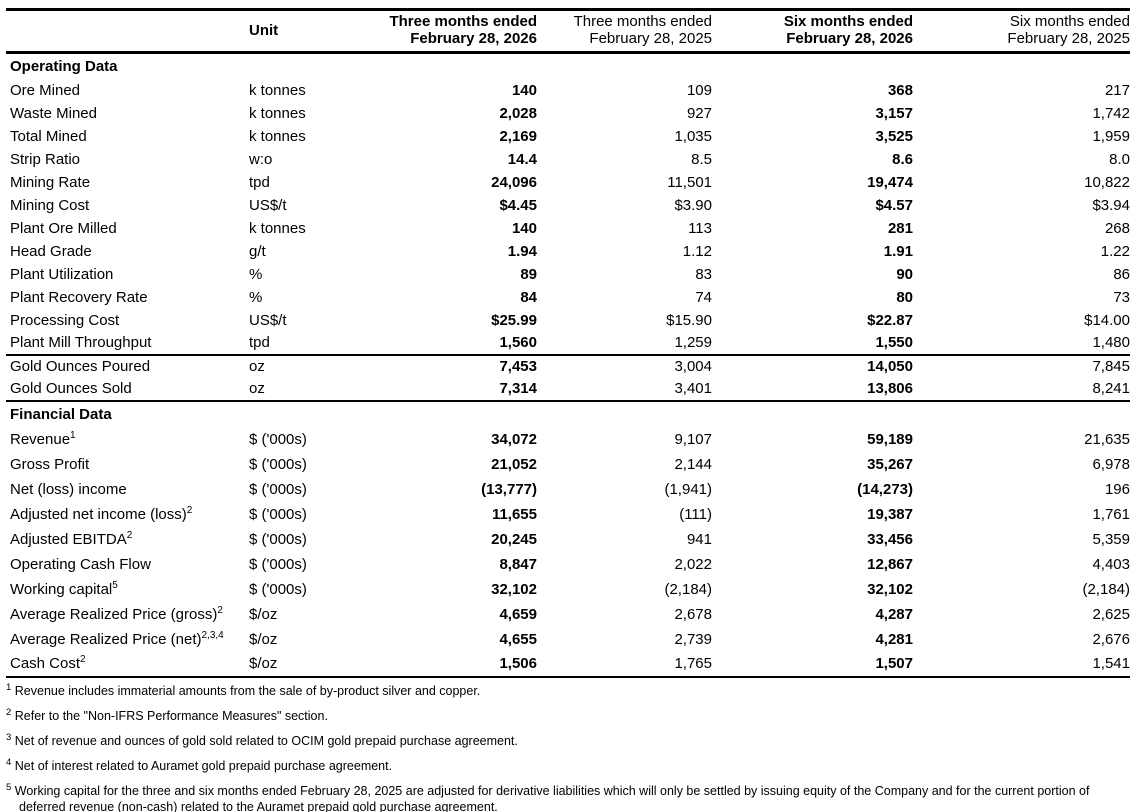 Image resolution: width=1134 pixels, height=812 pixels. Describe the element at coordinates (528, 297) in the screenshot. I see `value-cell: 84` at that location.